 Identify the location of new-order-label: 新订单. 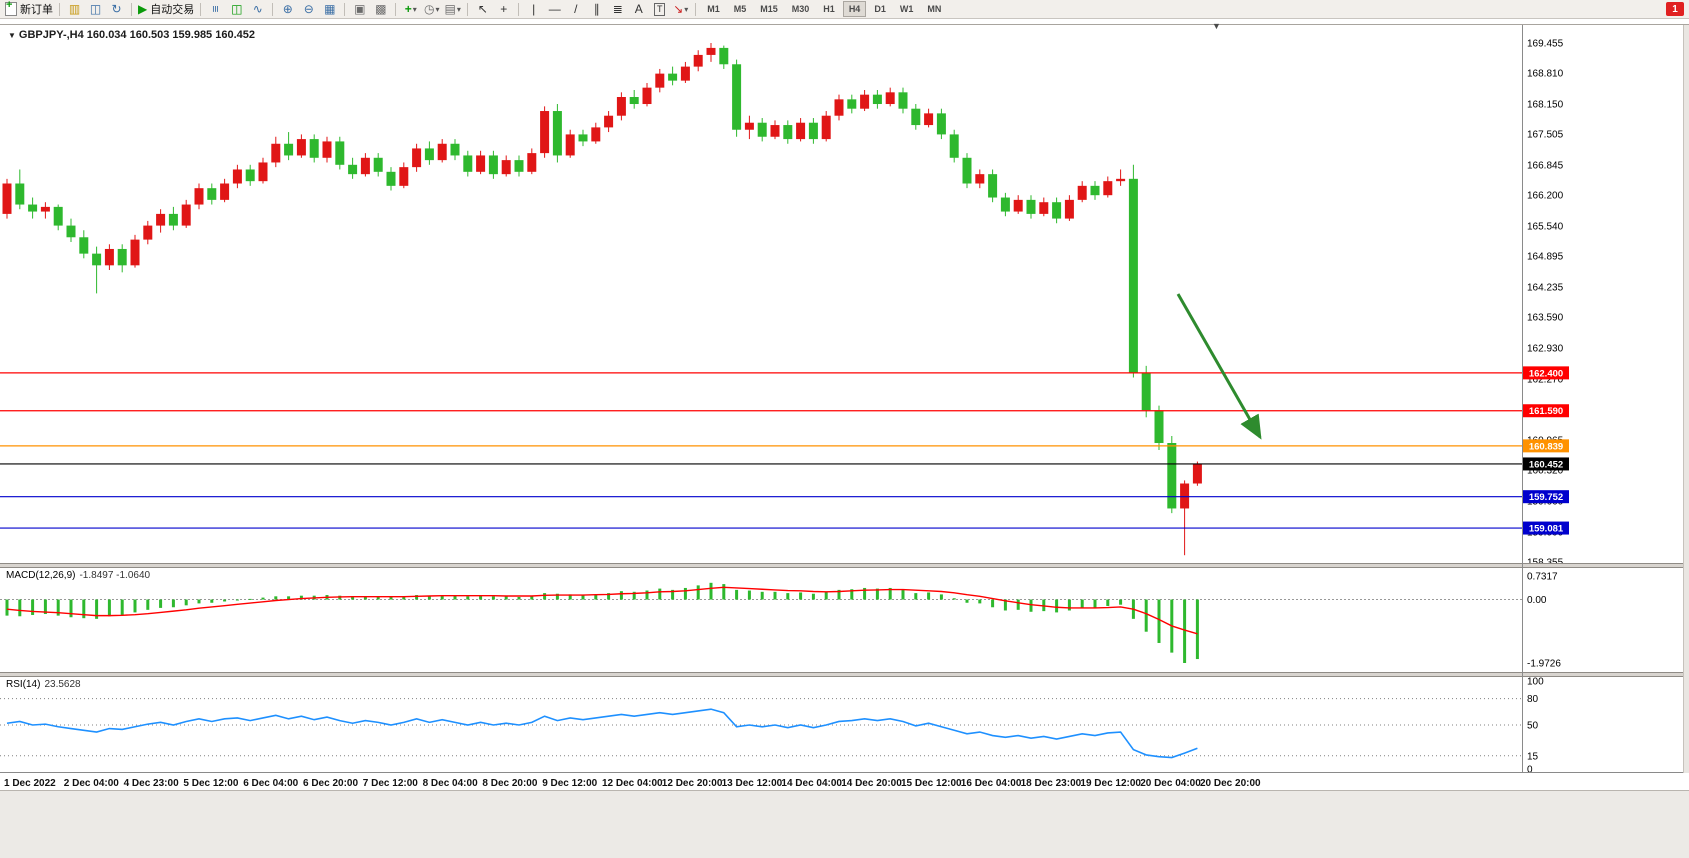
(36, 10).